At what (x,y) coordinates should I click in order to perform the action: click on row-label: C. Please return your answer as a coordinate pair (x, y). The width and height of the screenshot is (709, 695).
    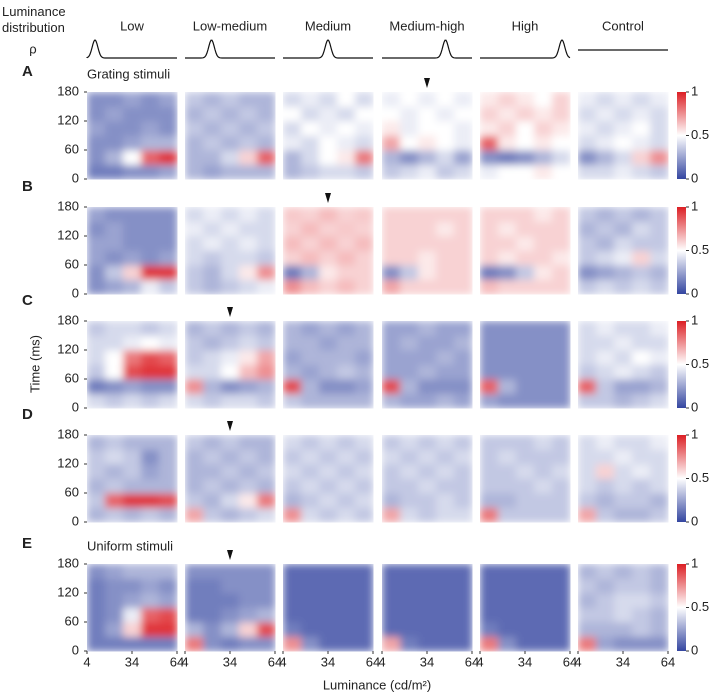
    Looking at the image, I should click on (27, 300).